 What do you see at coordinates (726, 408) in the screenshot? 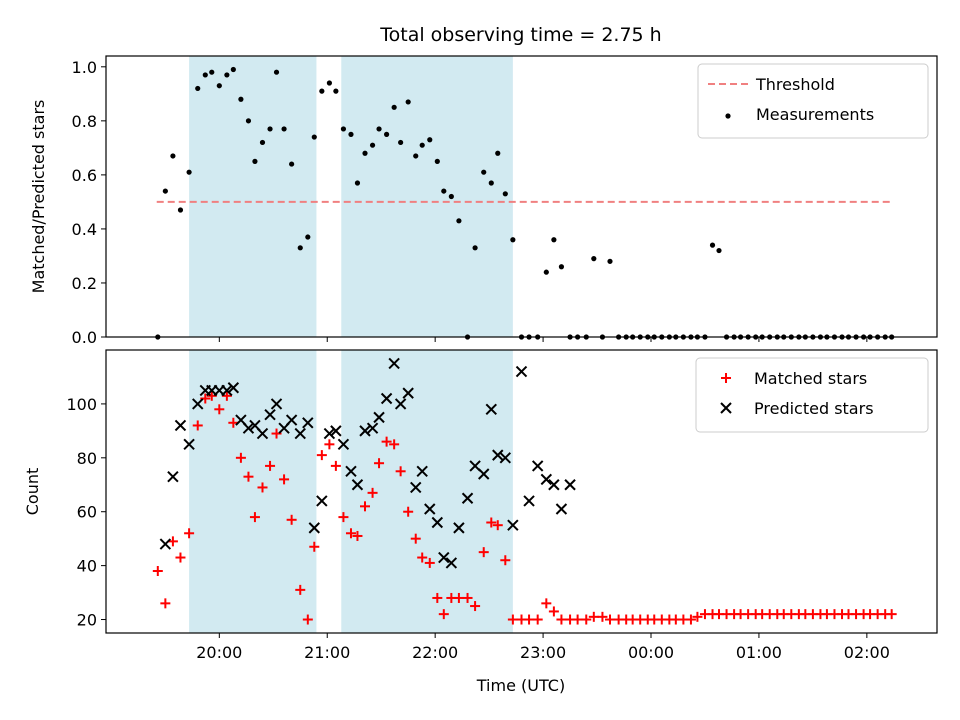
I see `legend-predicted-swatch` at bounding box center [726, 408].